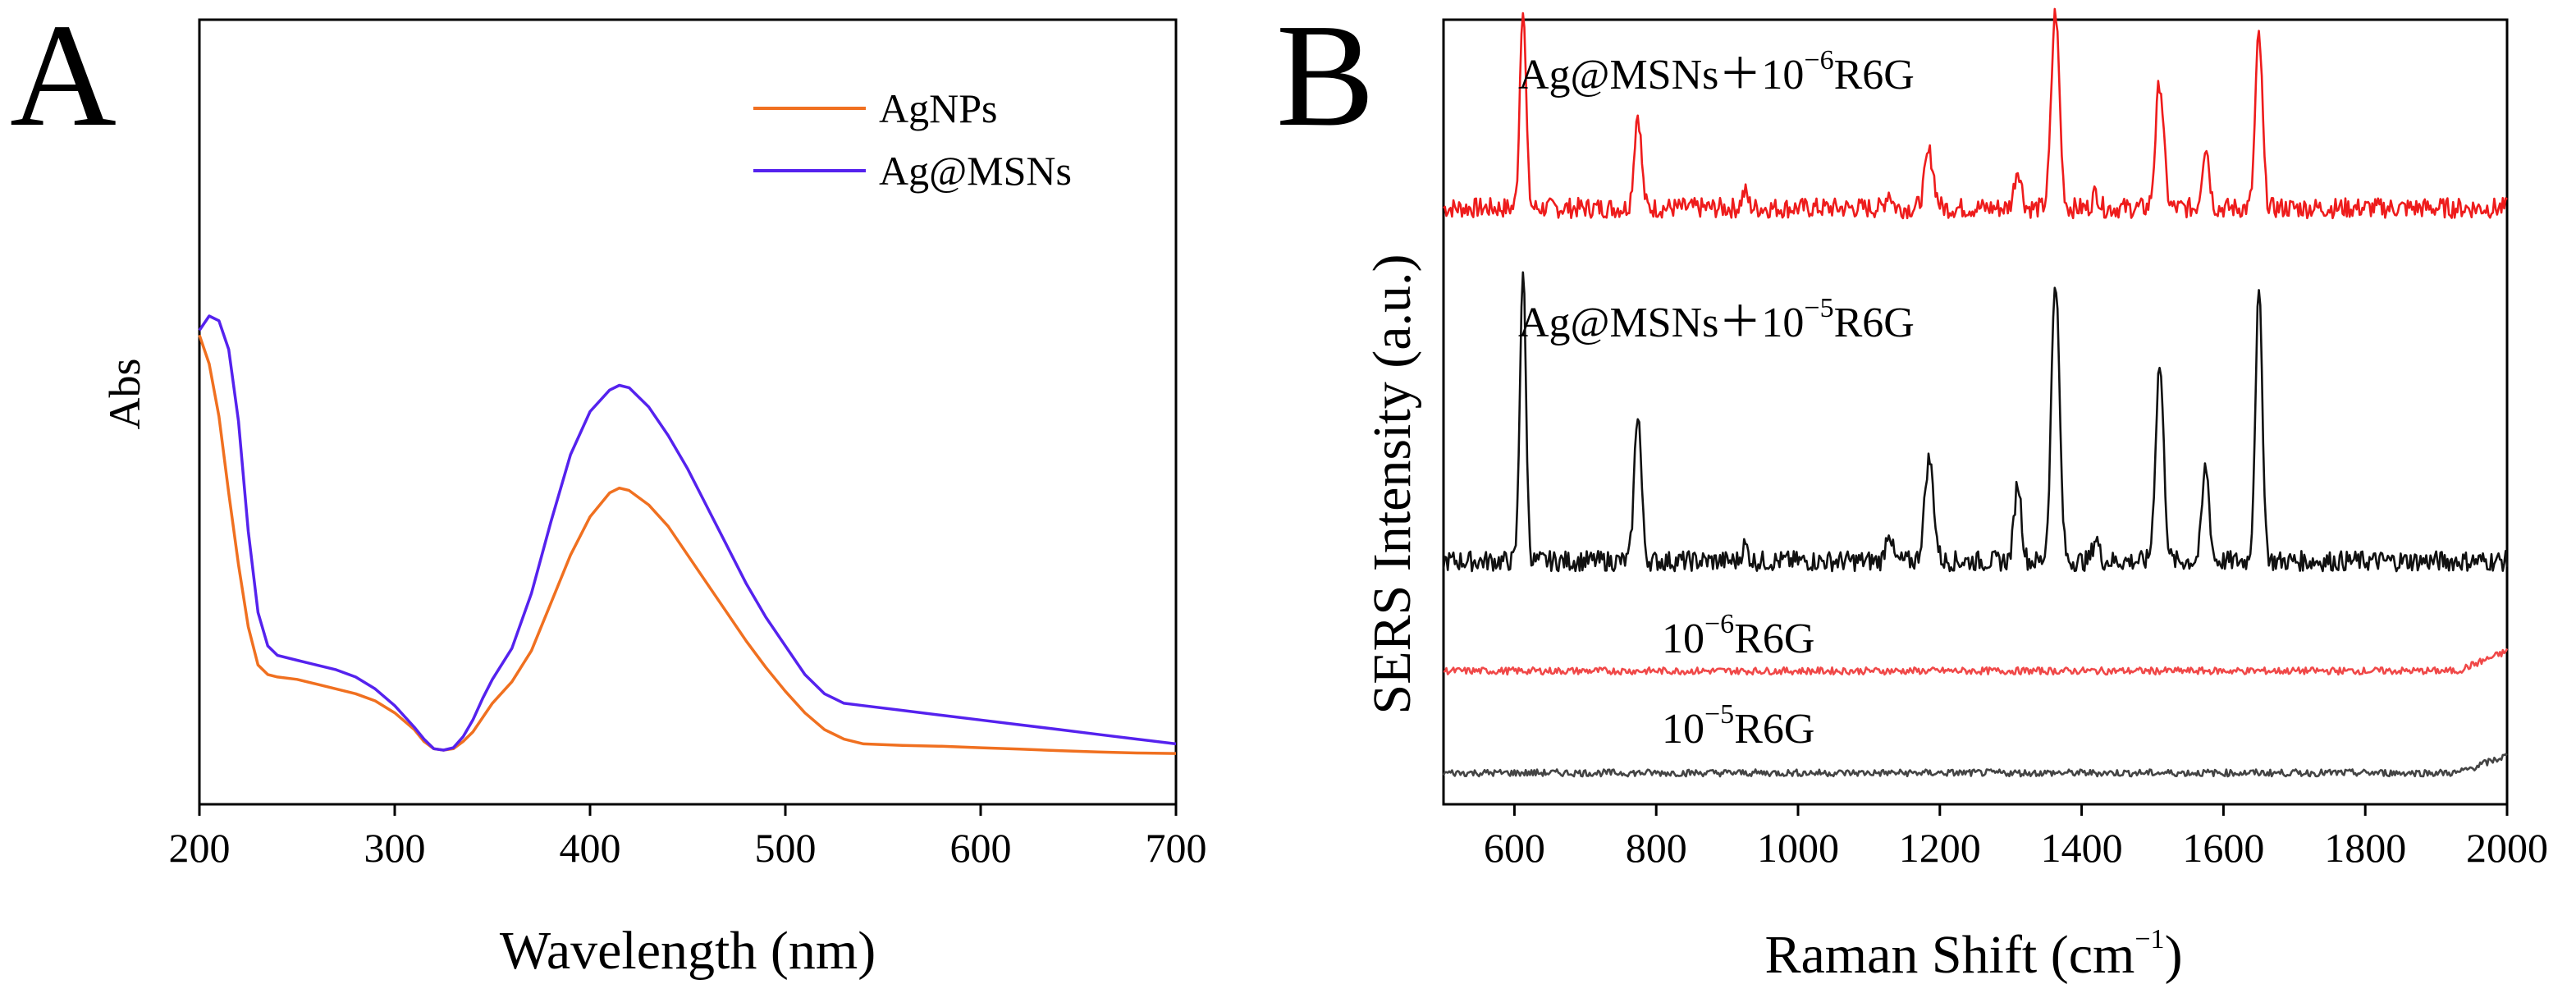  What do you see at coordinates (786, 848) in the screenshot?
I see `panel-a-xtick-label-500: 500` at bounding box center [786, 848].